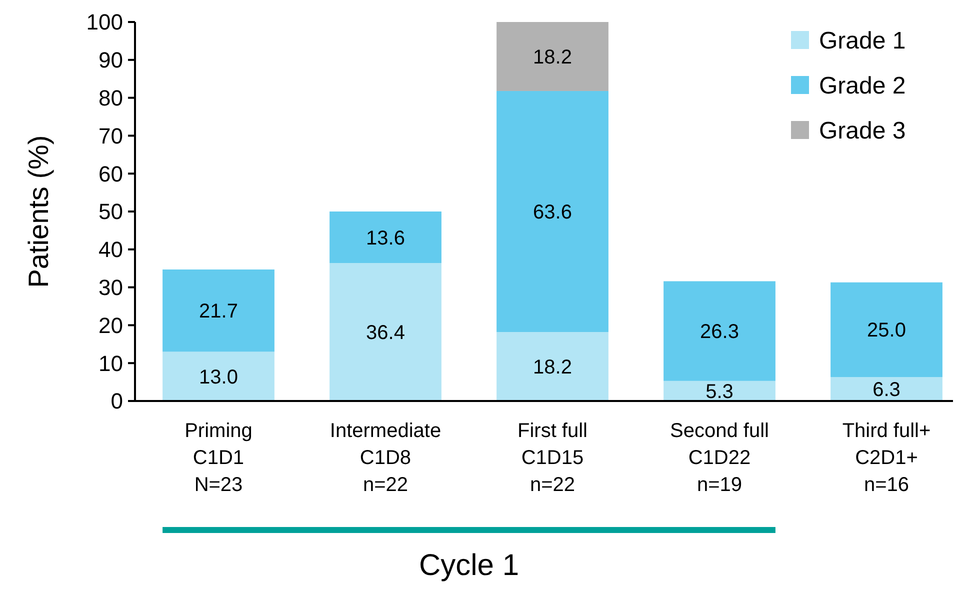  I want to click on y-tick-label: 50, so click(110, 211).